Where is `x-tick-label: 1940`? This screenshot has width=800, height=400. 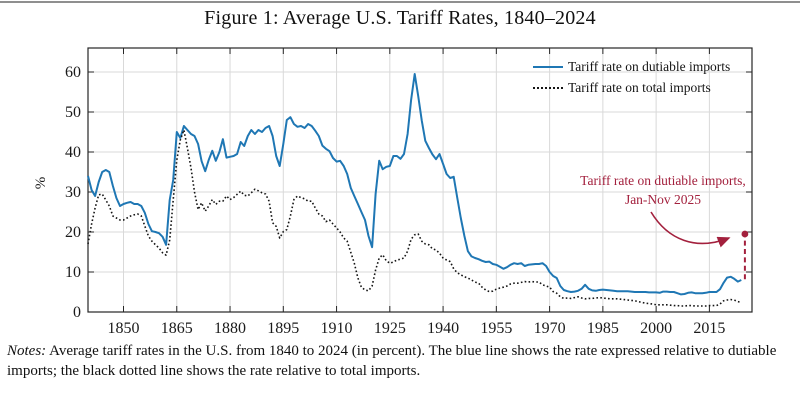 x-tick-label: 1940 is located at coordinates (443, 328).